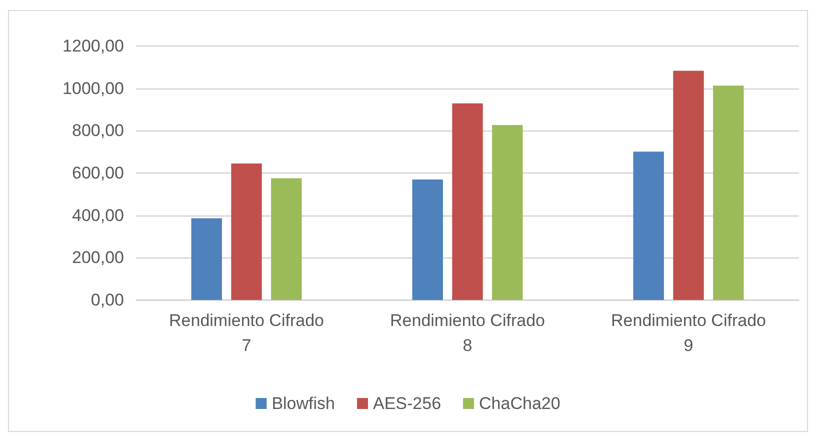 This screenshot has width=819, height=439. Describe the element at coordinates (98, 130) in the screenshot. I see `y-tick-label: 800,00` at that location.